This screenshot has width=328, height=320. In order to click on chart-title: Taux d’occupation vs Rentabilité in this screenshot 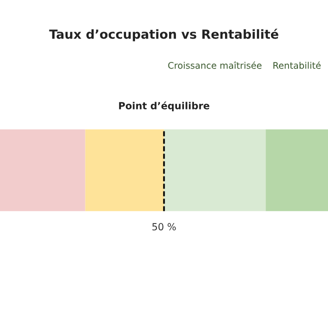, I will do `click(163, 35)`.